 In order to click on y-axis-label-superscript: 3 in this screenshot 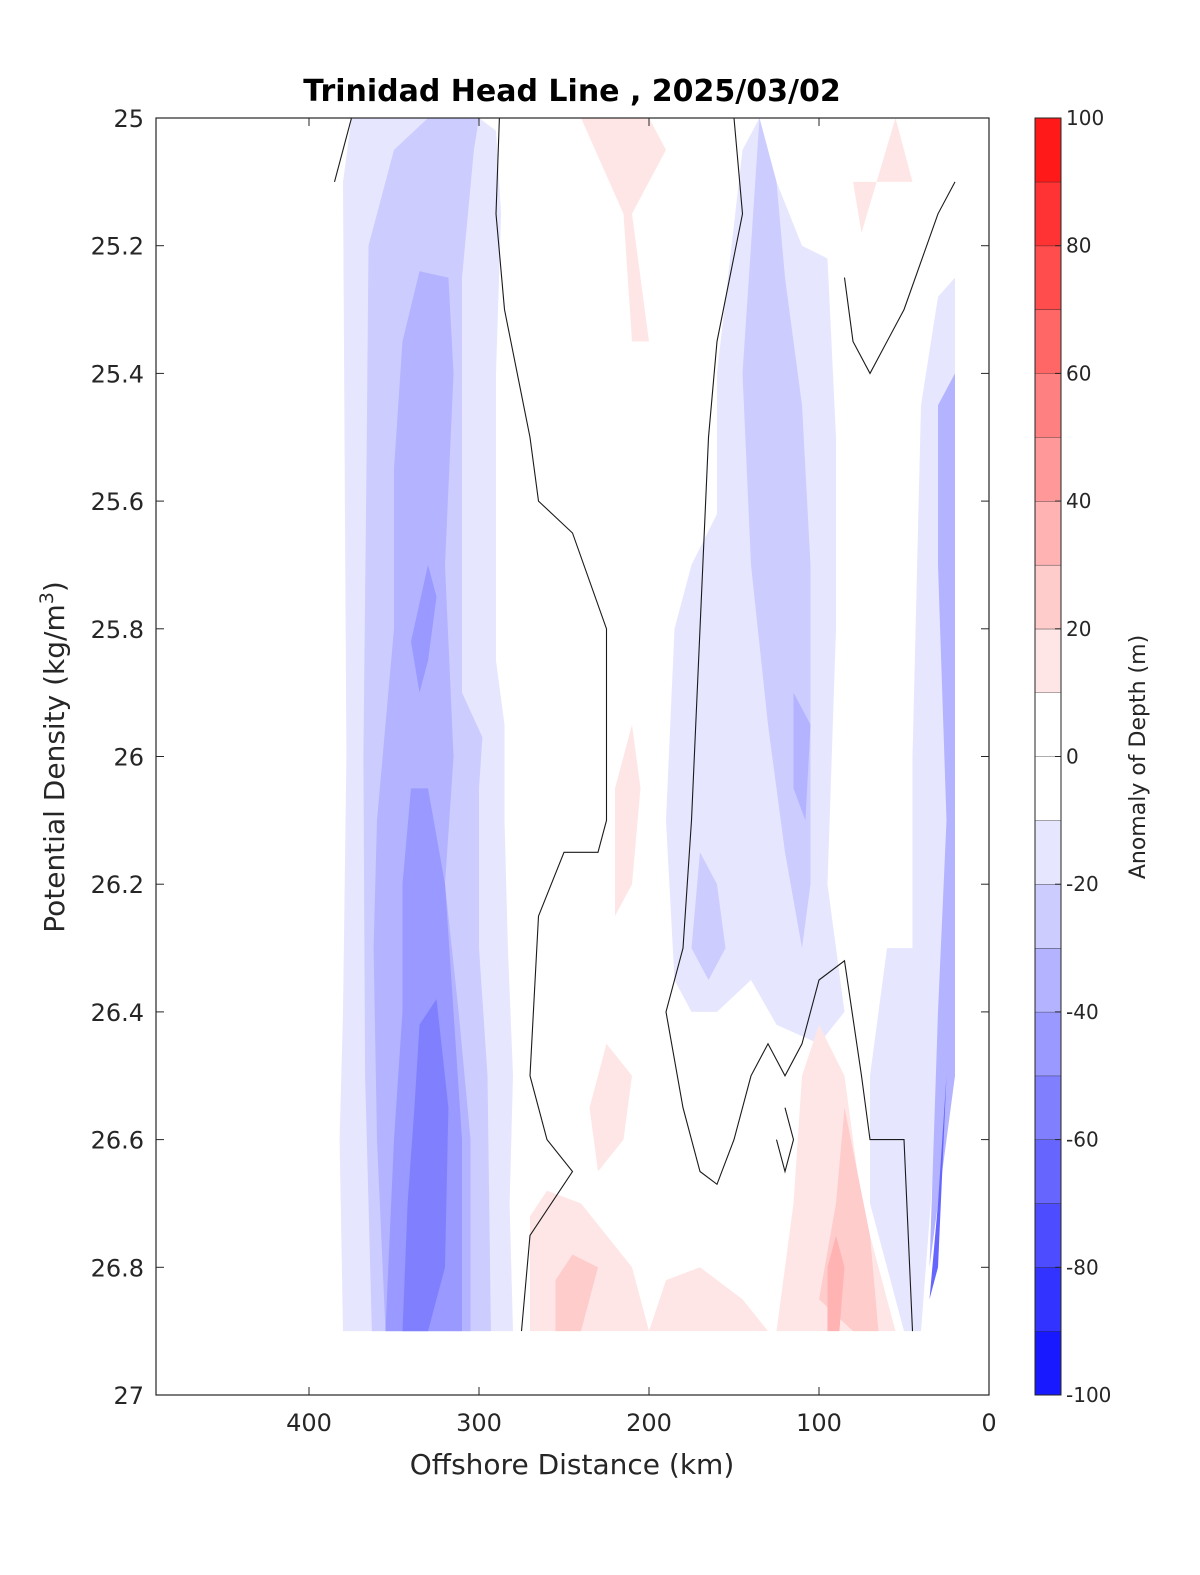, I will do `click(47, 598)`.